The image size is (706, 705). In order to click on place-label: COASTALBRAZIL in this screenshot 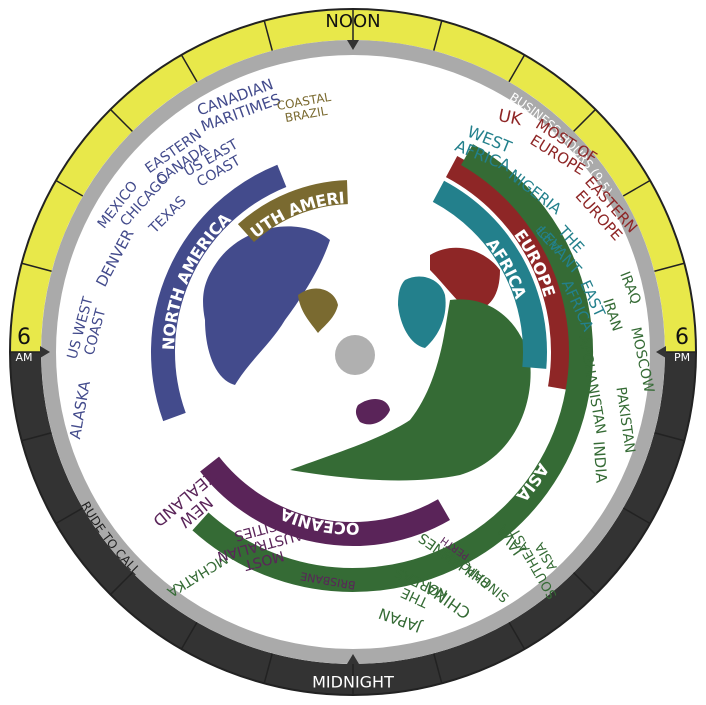, I will do `click(305, 107)`.